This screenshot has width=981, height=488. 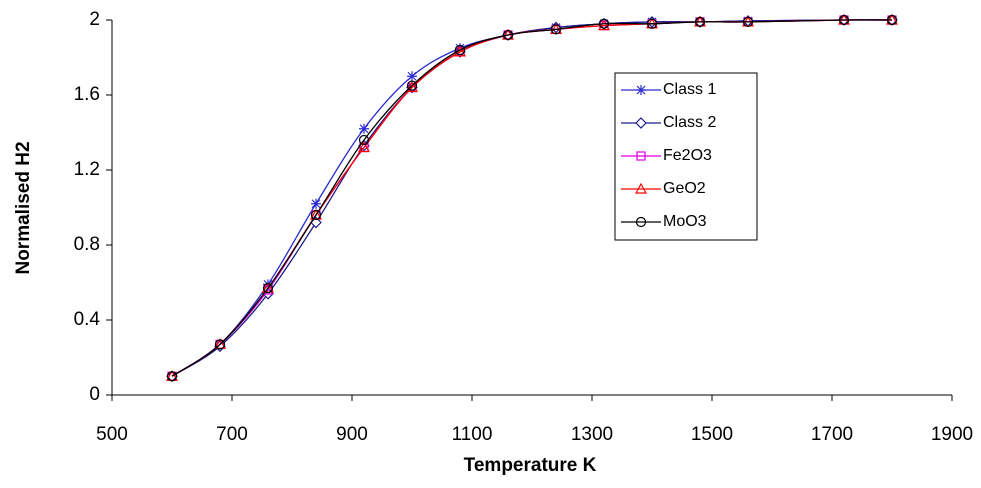 I want to click on x-tick-label: 1500, so click(x=712, y=434).